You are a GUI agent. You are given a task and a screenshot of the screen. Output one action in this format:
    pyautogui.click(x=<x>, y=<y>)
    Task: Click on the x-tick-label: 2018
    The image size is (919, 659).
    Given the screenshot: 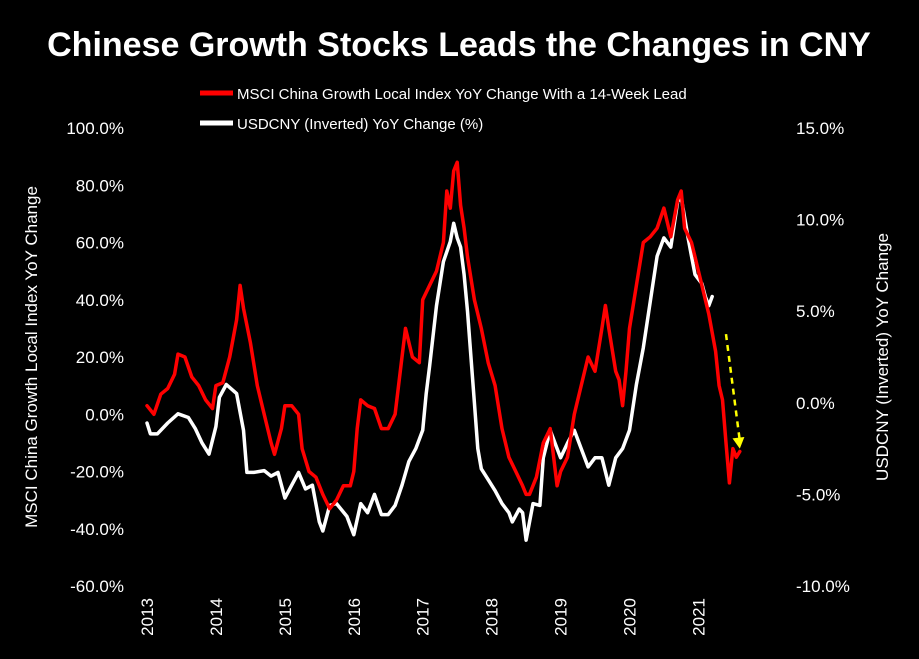 What is the action you would take?
    pyautogui.click(x=492, y=617)
    